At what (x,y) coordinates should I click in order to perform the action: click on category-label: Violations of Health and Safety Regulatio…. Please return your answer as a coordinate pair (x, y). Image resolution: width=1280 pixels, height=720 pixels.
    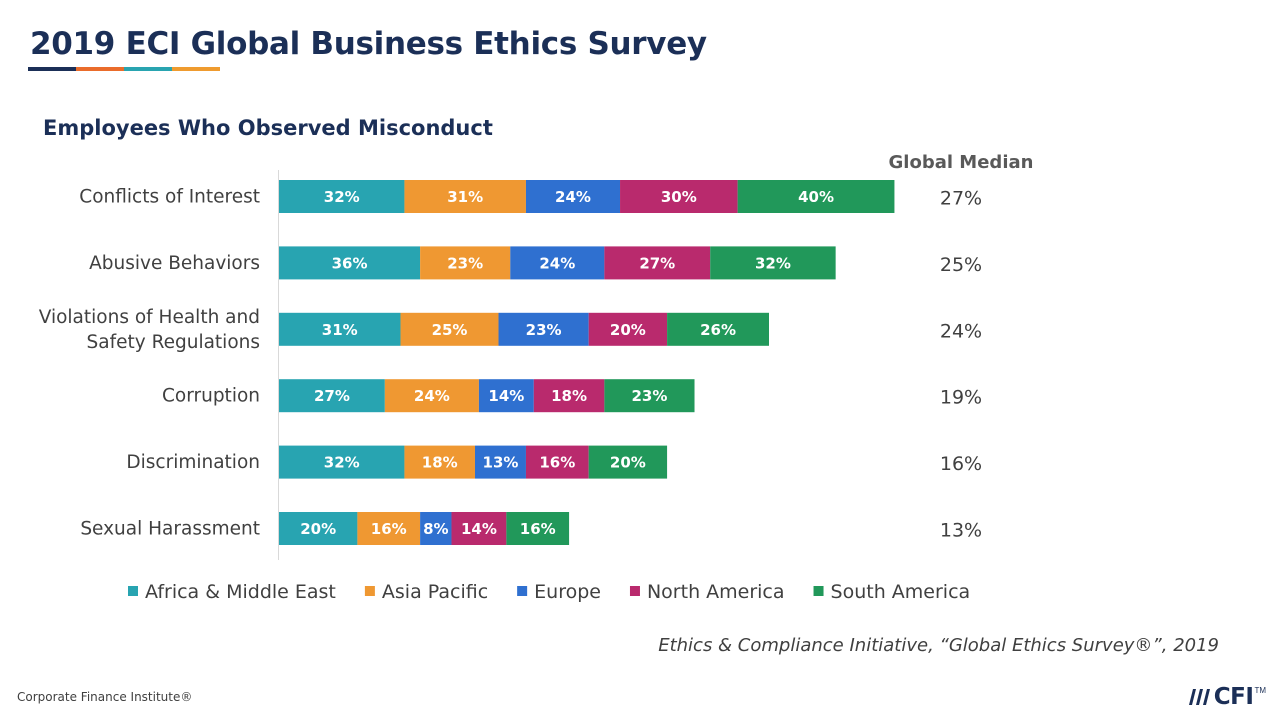
    Looking at the image, I should click on (149, 330).